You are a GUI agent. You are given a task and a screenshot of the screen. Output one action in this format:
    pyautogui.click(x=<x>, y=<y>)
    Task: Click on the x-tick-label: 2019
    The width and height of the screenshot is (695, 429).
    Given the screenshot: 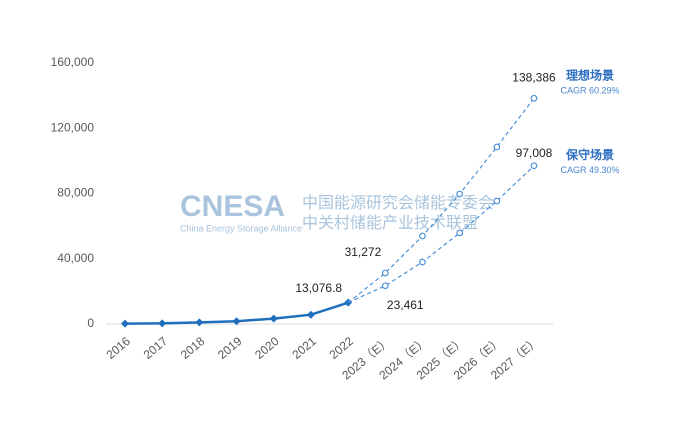 What is the action you would take?
    pyautogui.click(x=230, y=348)
    